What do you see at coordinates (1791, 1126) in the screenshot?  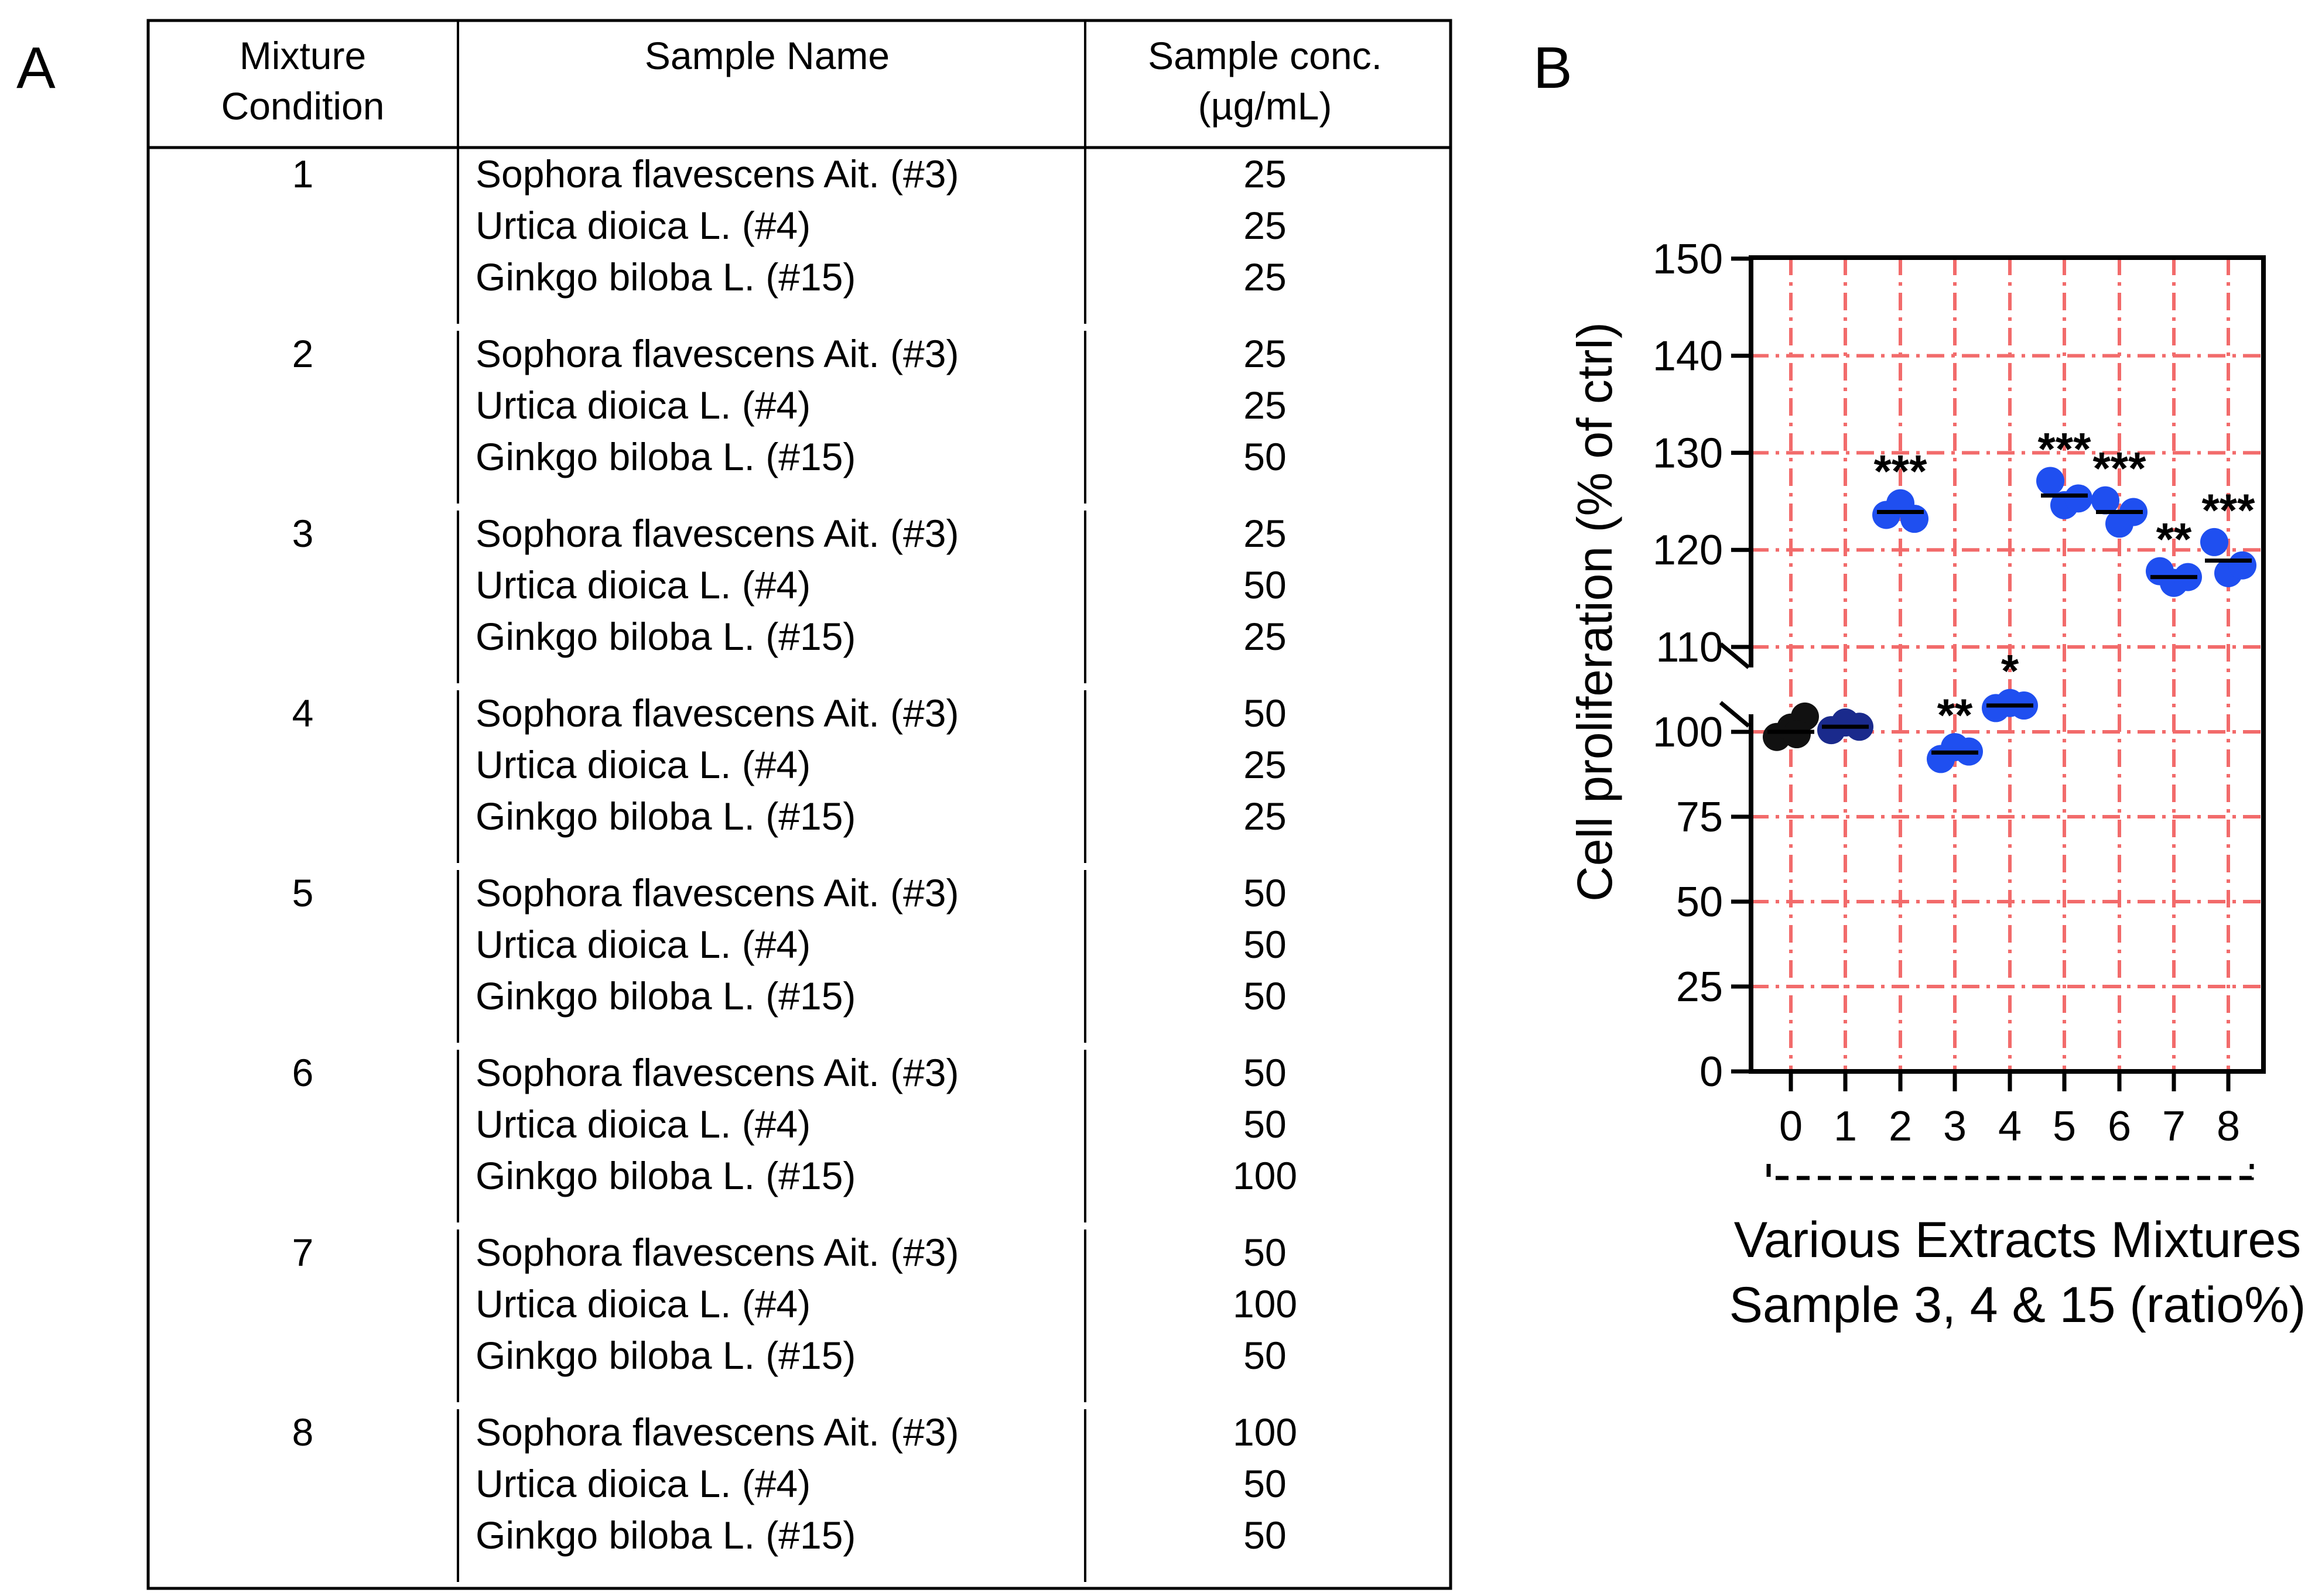 I see `x-tick-label: 0` at bounding box center [1791, 1126].